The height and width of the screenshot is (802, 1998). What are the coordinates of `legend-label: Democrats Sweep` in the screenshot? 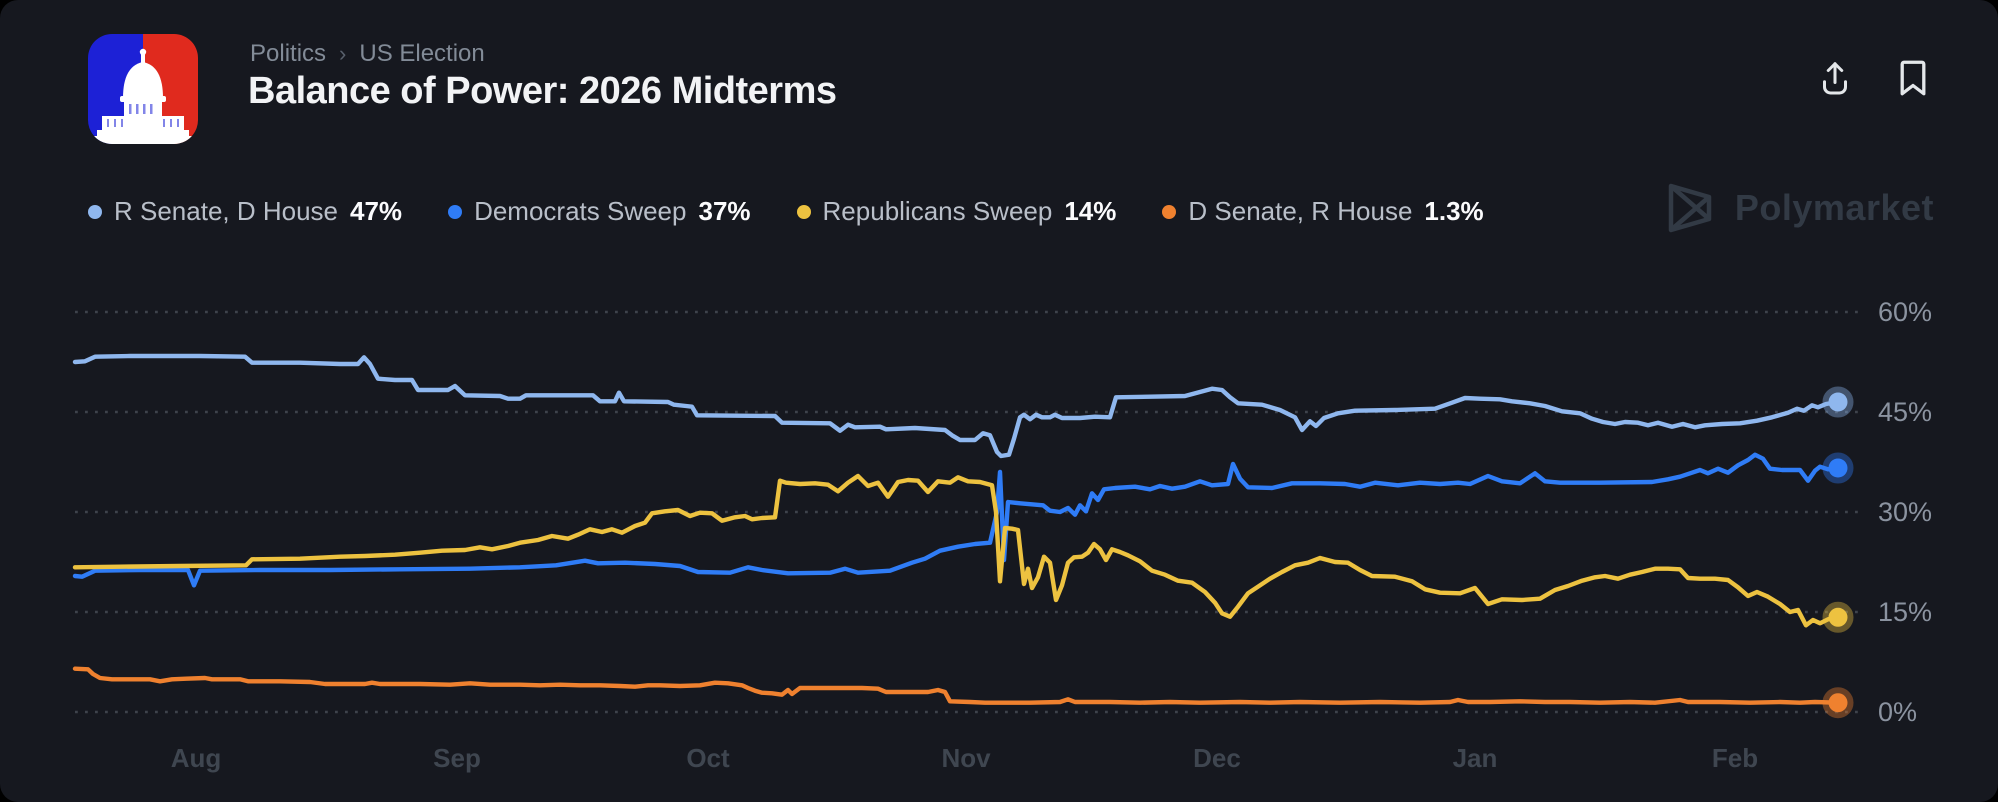 It's located at (580, 211).